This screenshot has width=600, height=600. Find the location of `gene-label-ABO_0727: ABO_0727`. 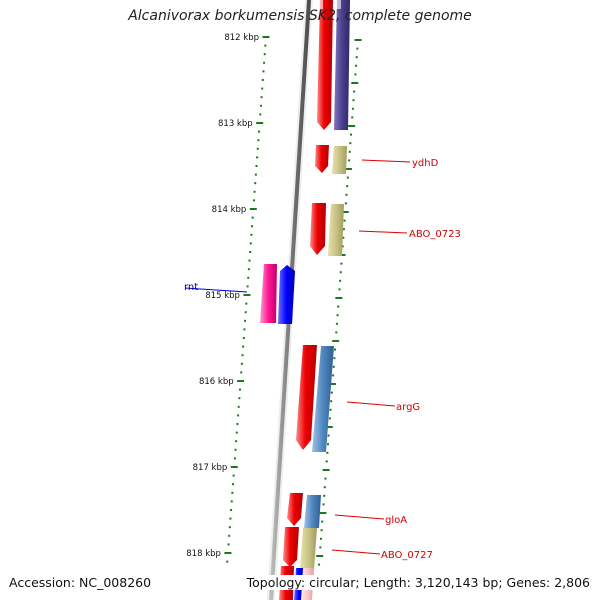

gene-label-ABO_0727: ABO_0727 is located at coordinates (407, 555).